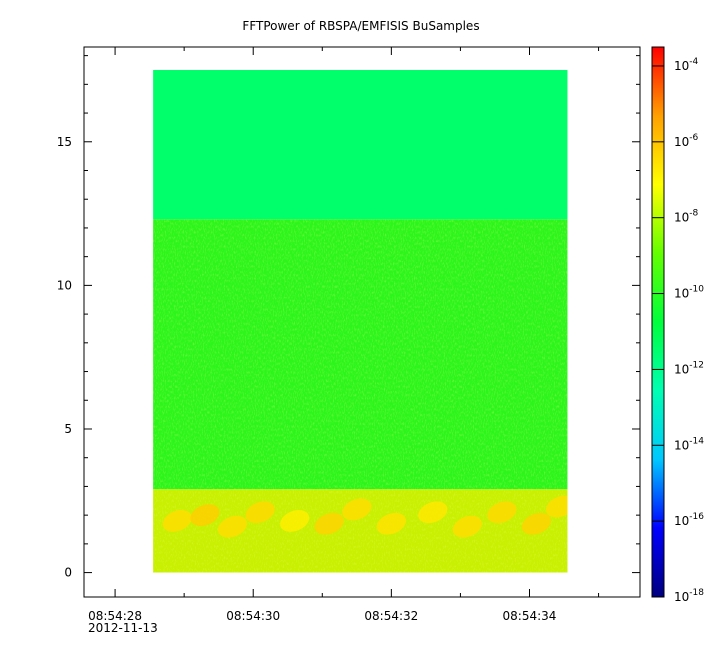 The image size is (724, 656). Describe the element at coordinates (686, 141) in the screenshot. I see `colorbar-tick-label: 10⁻⁶` at that location.